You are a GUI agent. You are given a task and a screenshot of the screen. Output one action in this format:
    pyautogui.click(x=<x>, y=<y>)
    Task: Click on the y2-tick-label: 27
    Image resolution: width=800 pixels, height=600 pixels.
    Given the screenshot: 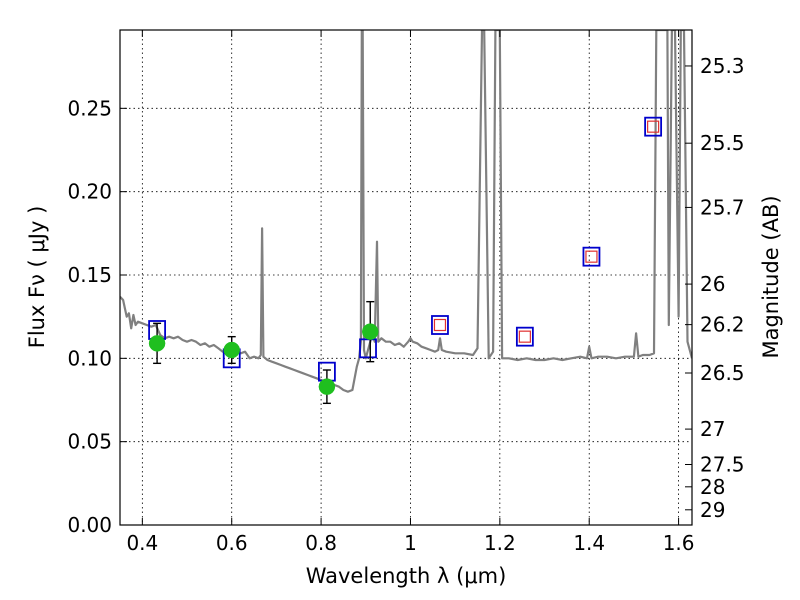 What is the action you would take?
    pyautogui.click(x=712, y=429)
    